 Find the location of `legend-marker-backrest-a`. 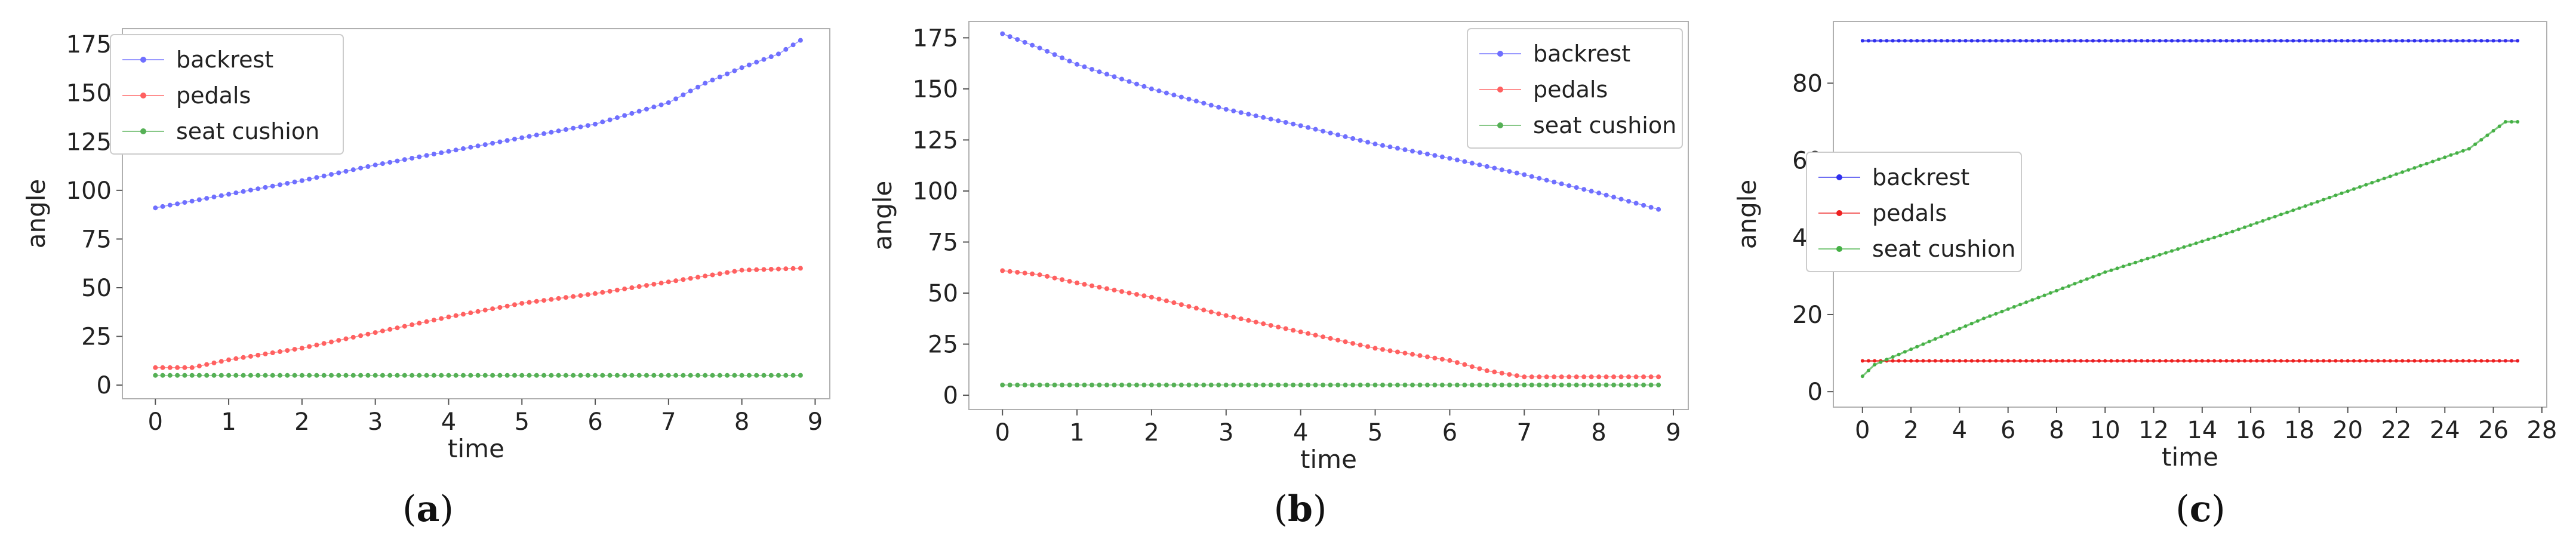

legend-marker-backrest-a is located at coordinates (143, 60).